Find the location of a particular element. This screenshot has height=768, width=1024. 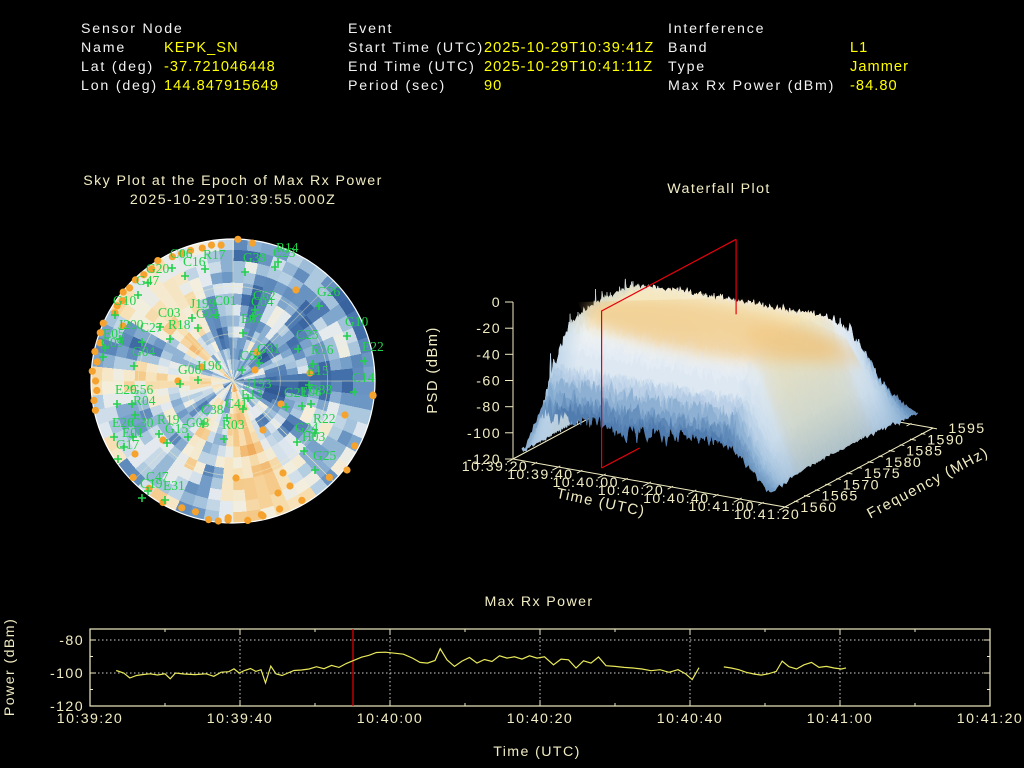

svg-text: -37.721046448 is located at coordinates (220, 67).